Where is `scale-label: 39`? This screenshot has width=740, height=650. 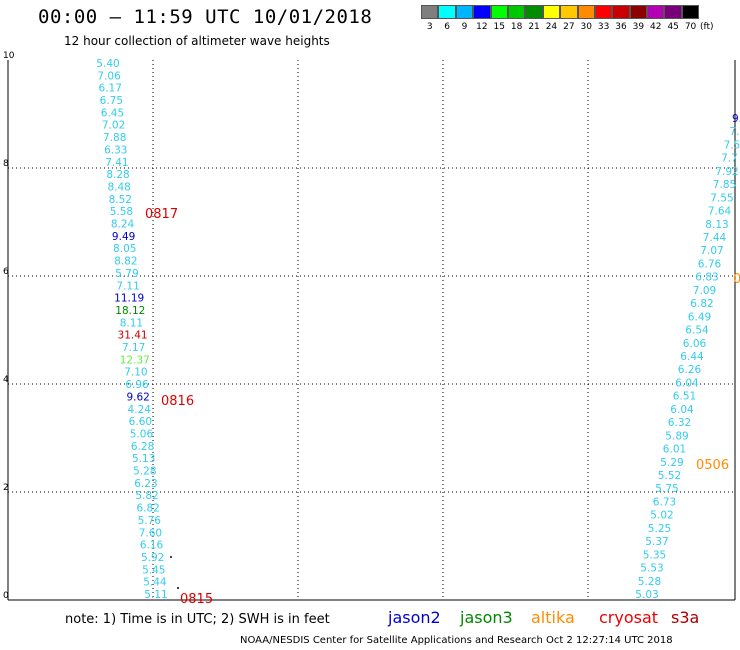 scale-label: 39 is located at coordinates (638, 27).